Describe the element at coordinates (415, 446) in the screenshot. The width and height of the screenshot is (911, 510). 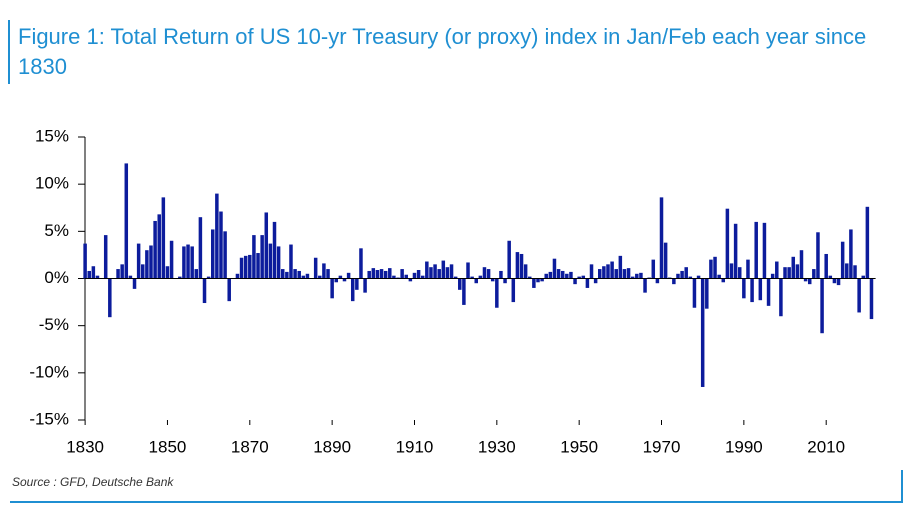
I see `x-tick-label: 1910` at that location.